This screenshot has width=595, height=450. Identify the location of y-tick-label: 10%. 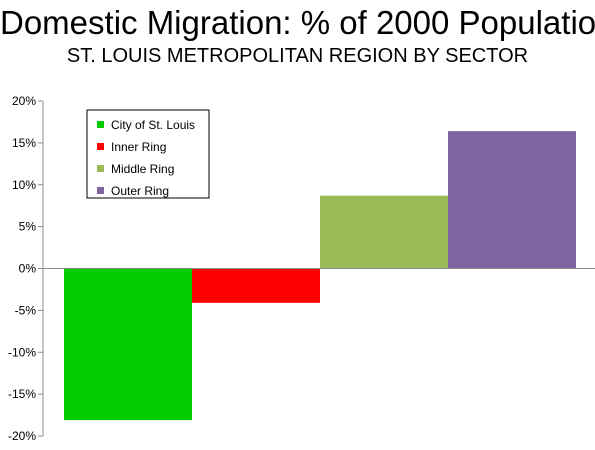
(24, 185).